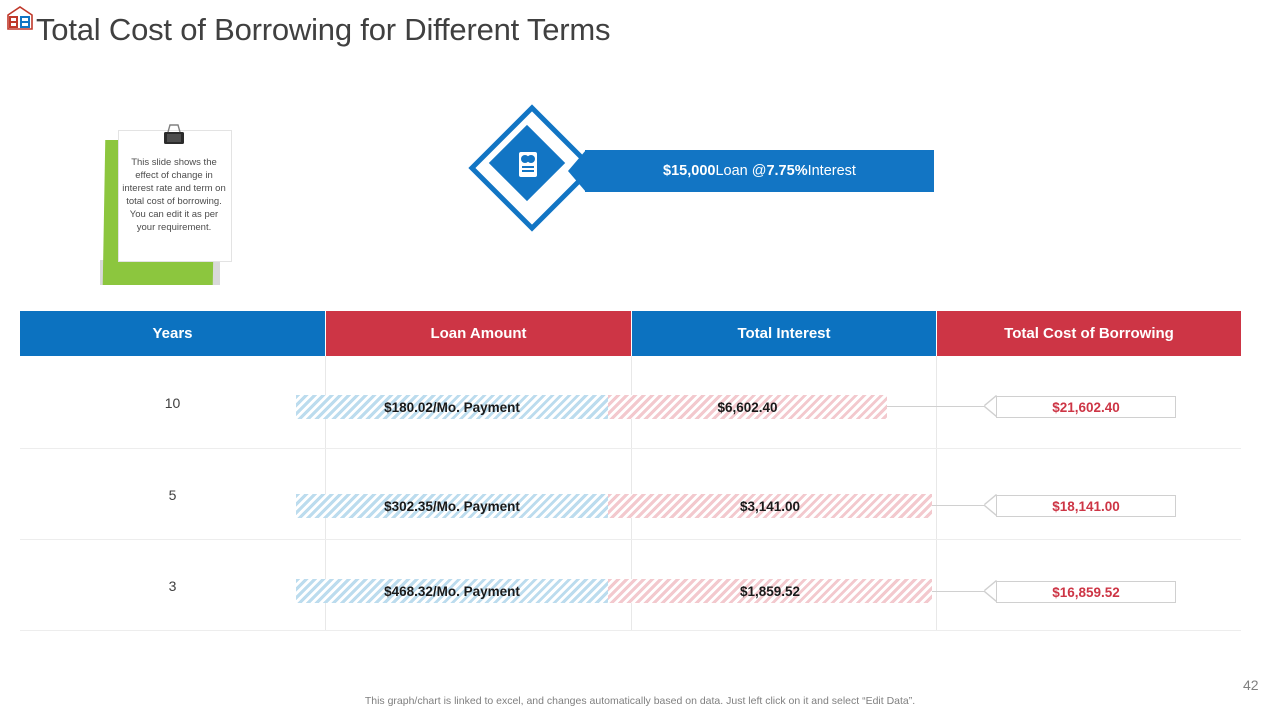  What do you see at coordinates (1089, 333) in the screenshot?
I see `table-header-total-cost: Total Cost of Borrowing` at bounding box center [1089, 333].